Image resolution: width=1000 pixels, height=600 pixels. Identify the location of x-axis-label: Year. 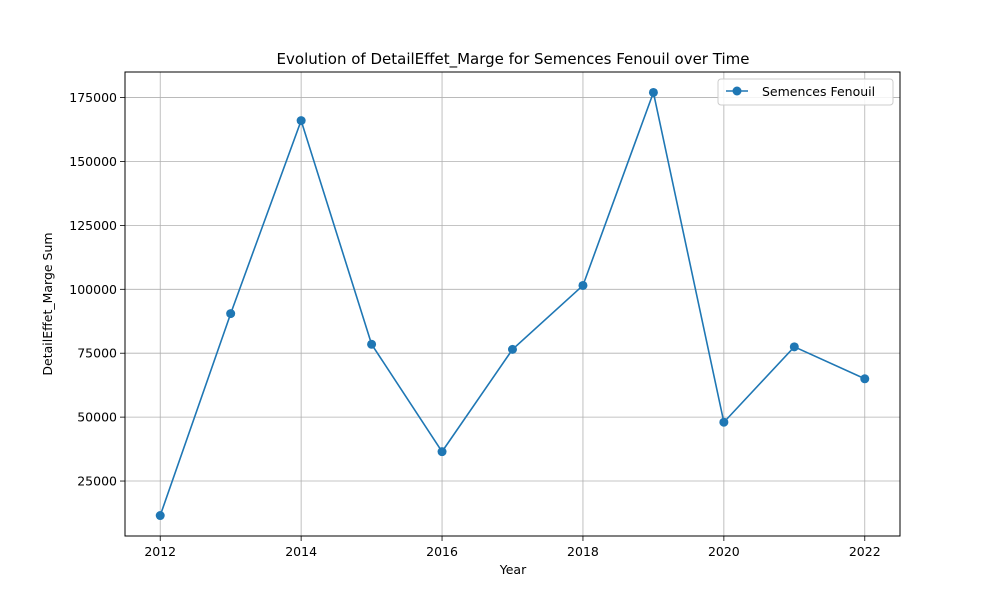
(513, 569).